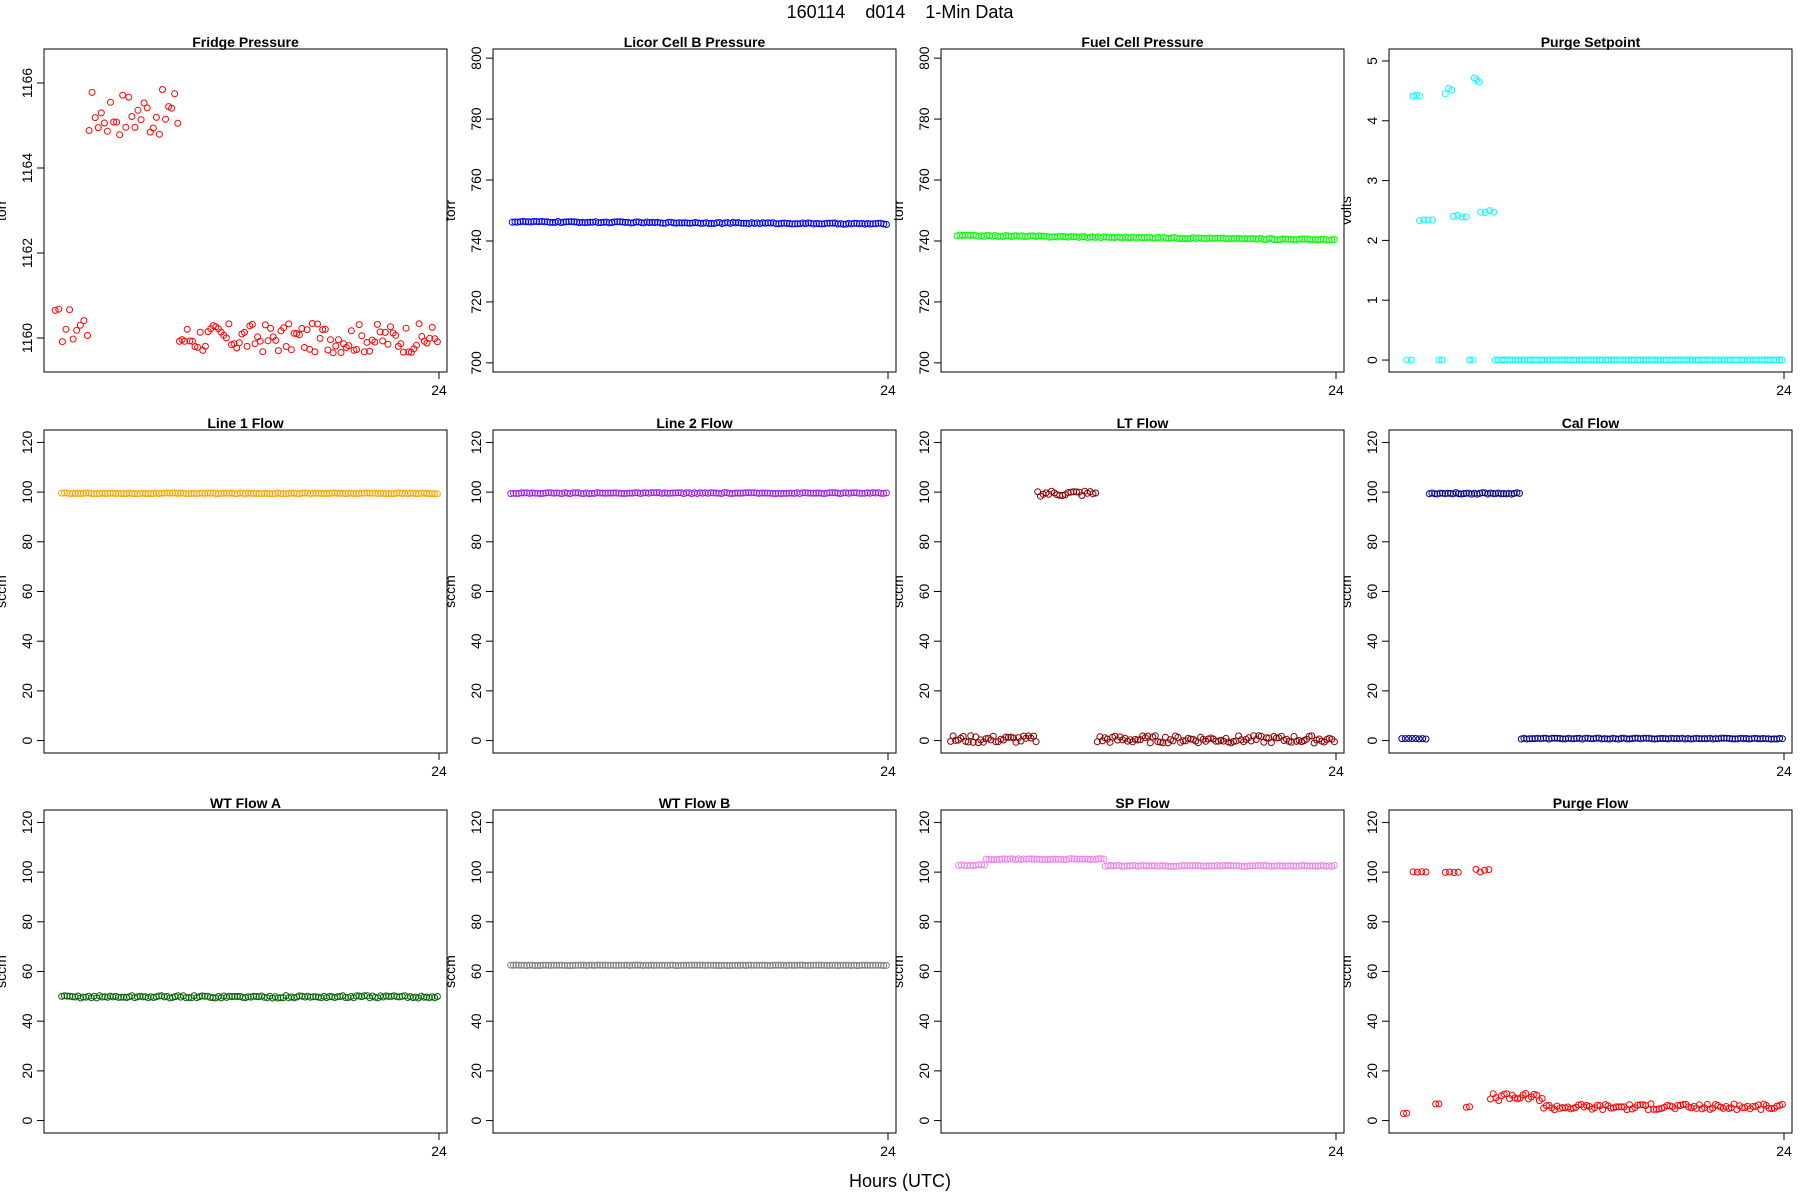 The height and width of the screenshot is (1200, 1800). What do you see at coordinates (27, 922) in the screenshot?
I see `y-tick-label-wt-flow-a: 80` at bounding box center [27, 922].